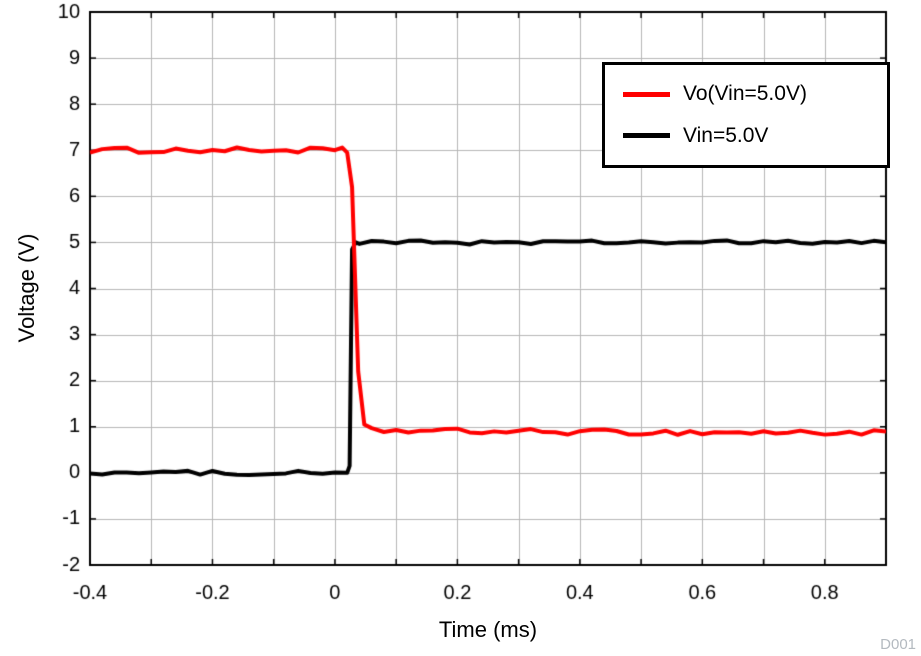 The width and height of the screenshot is (921, 656). I want to click on vo-line-swatch, so click(646, 94).